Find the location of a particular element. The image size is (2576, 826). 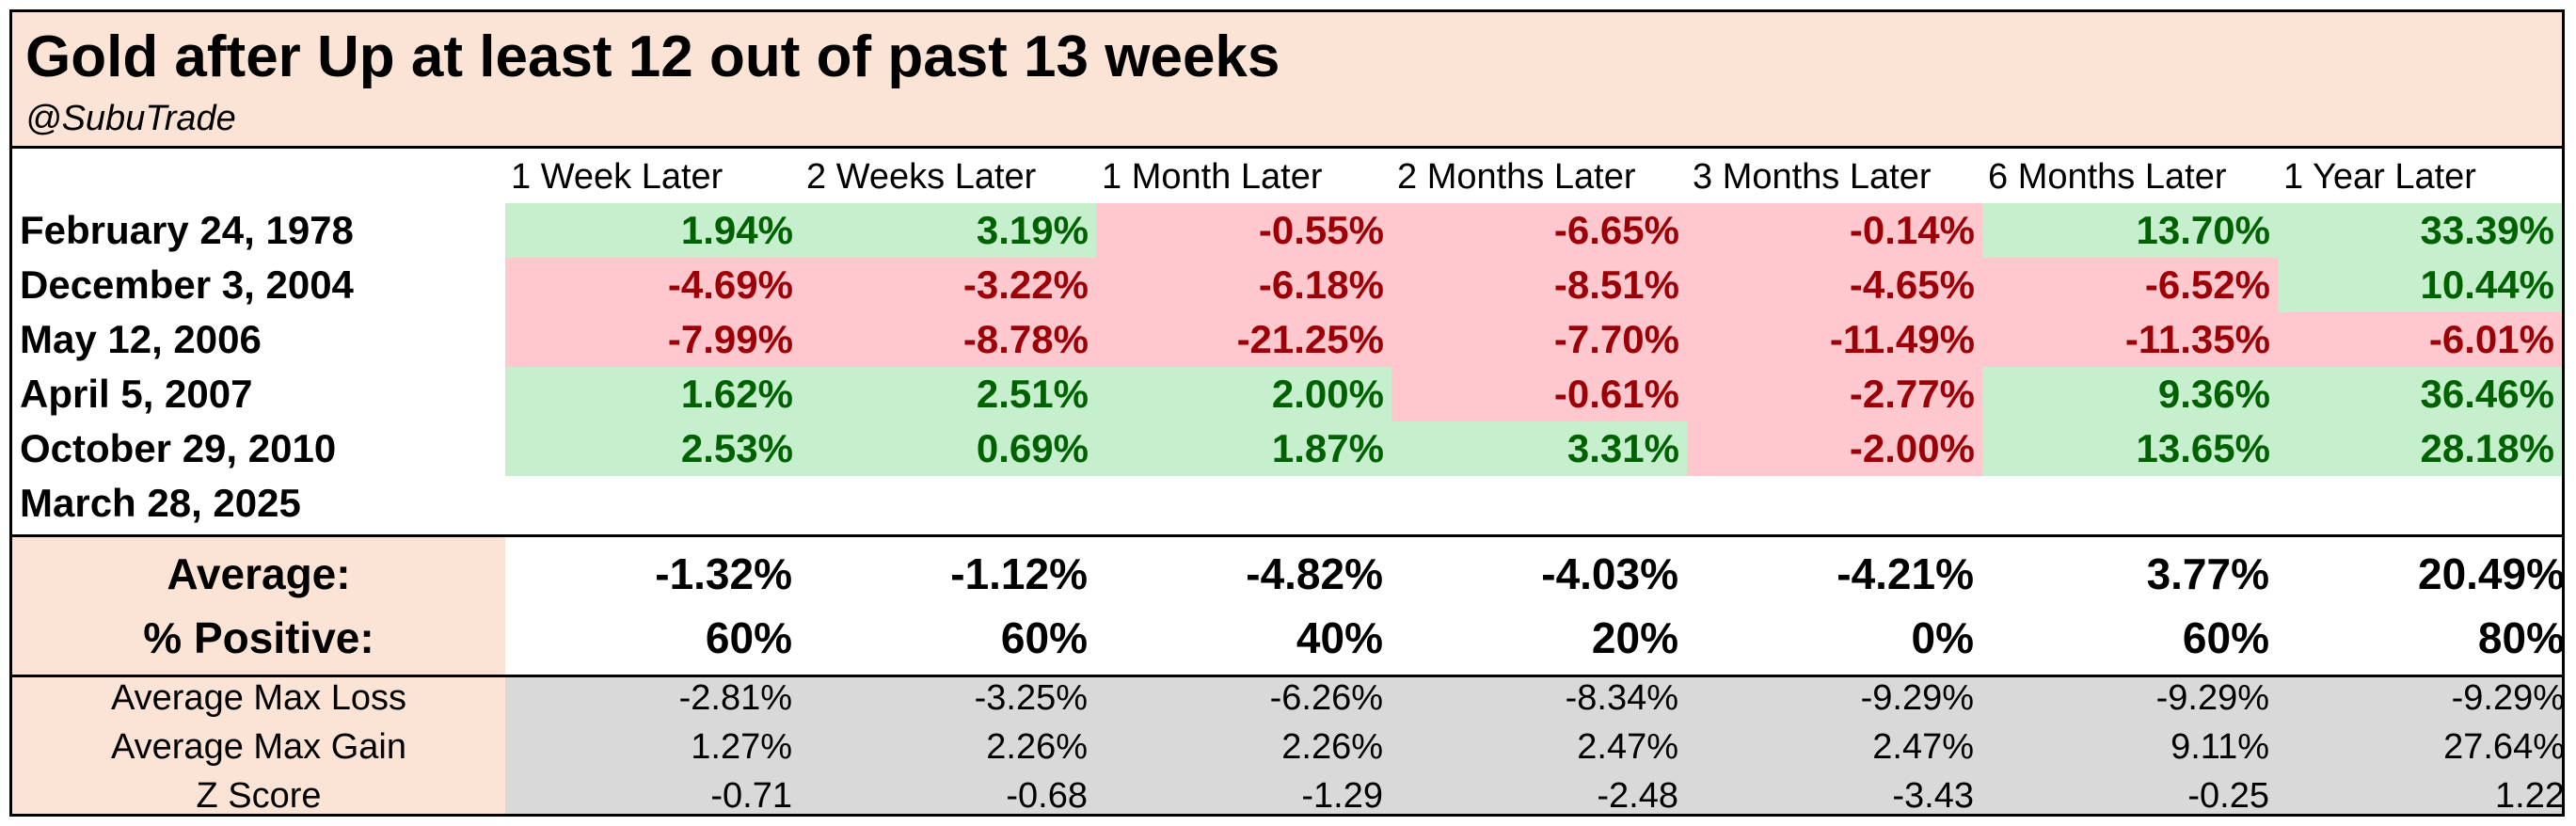

return-cell: 1.94% is located at coordinates (653, 230).